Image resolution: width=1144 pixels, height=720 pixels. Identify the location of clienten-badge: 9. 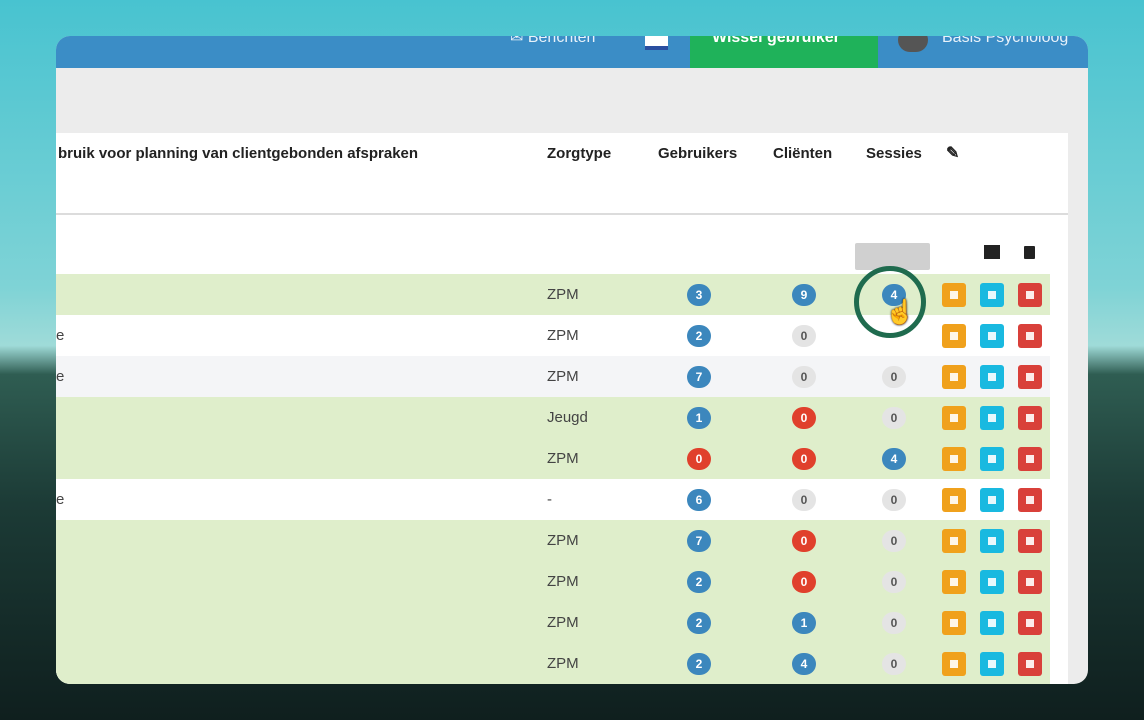
(804, 295).